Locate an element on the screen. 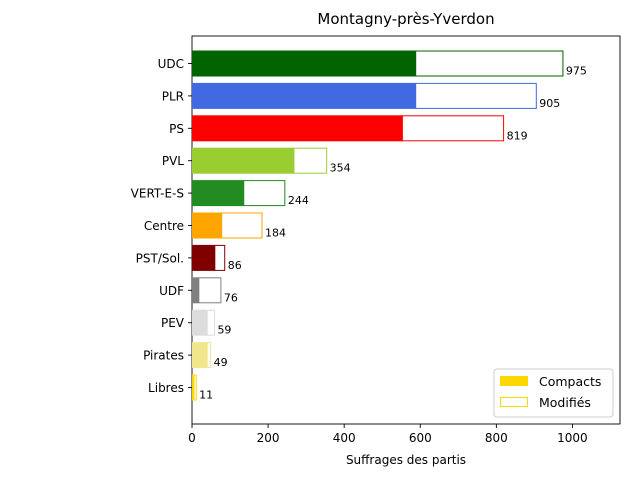  x-axis-label: Suffrages des partis is located at coordinates (406, 460).